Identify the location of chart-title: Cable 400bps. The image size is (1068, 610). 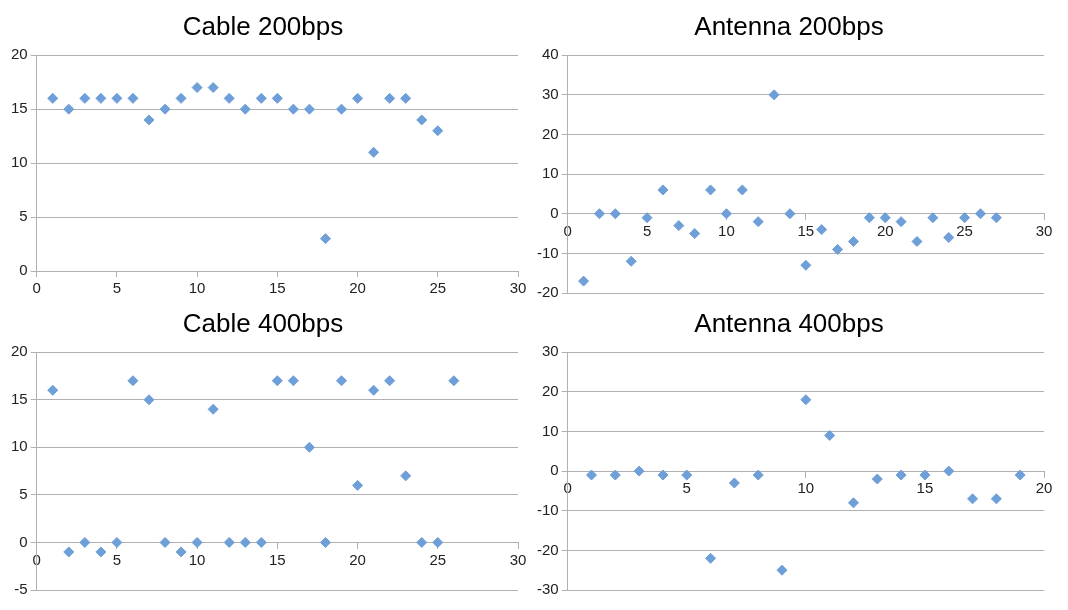
(263, 322).